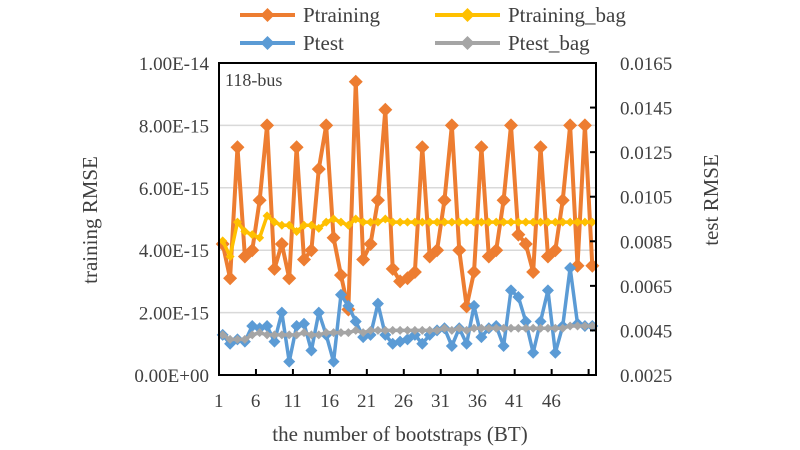  I want to click on x-axis-title: the number of bootstraps (BT), so click(399, 434).